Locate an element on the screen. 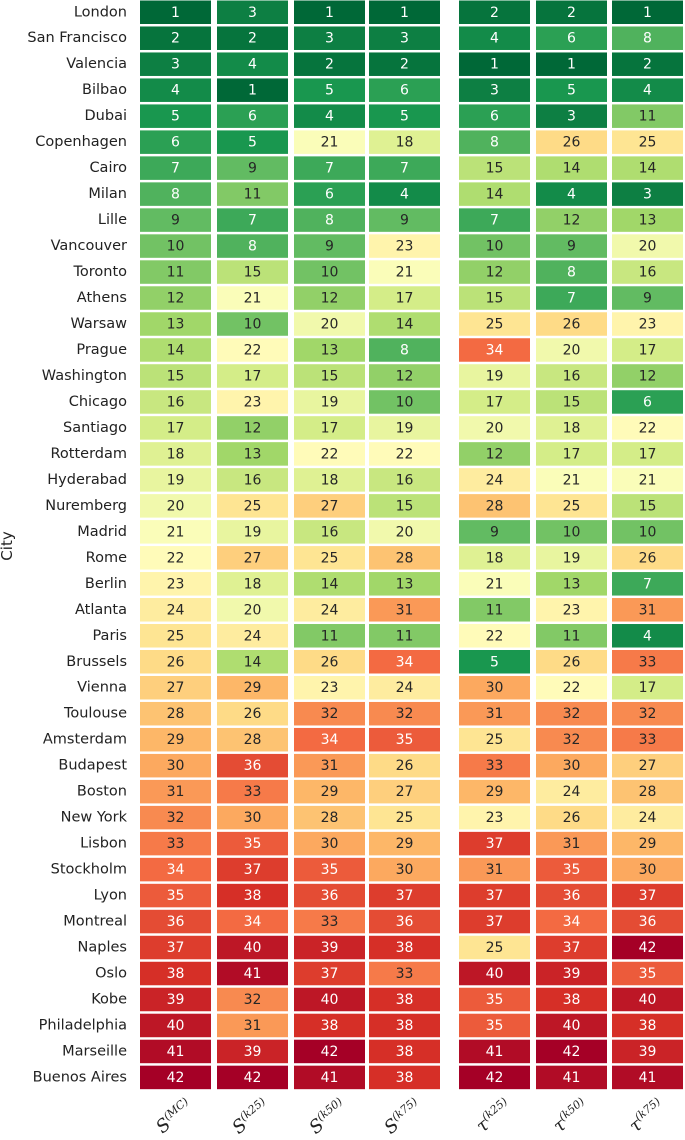 The width and height of the screenshot is (685, 1140). cell-value: 11 is located at coordinates (330, 636).